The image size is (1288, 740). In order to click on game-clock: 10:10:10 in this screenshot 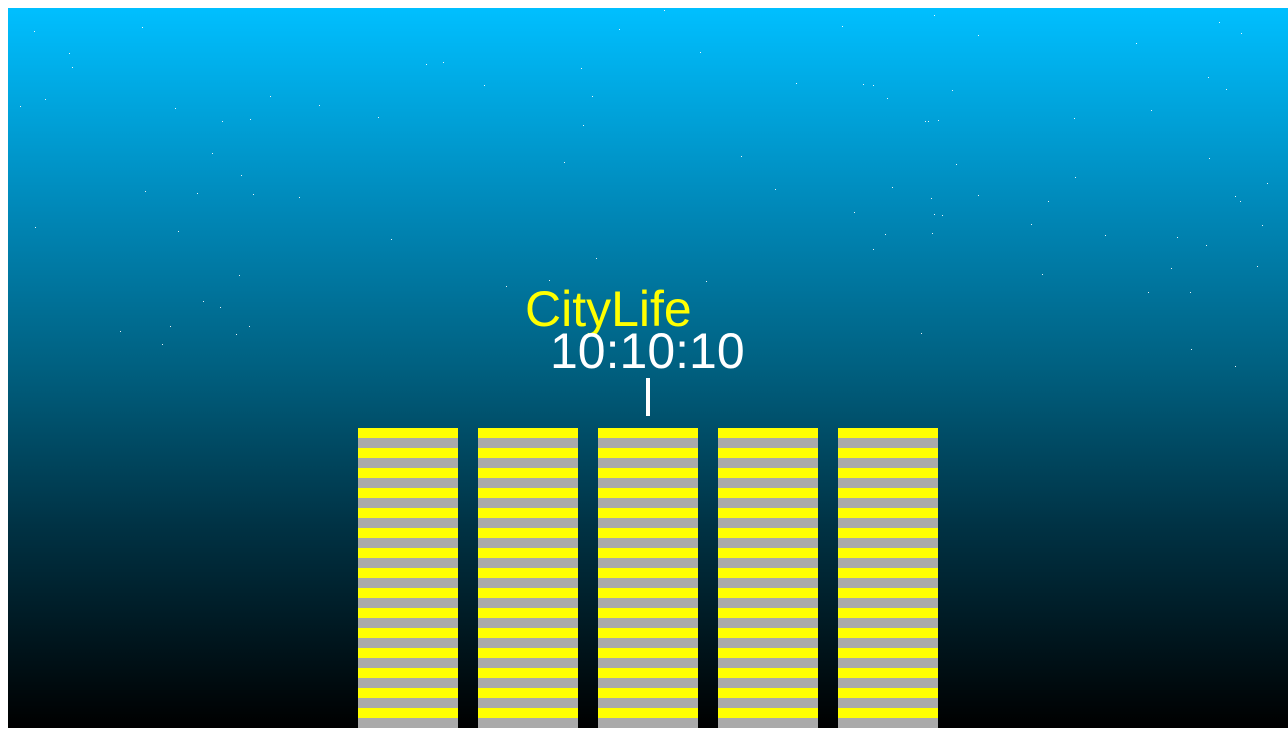, I will do `click(647, 351)`.